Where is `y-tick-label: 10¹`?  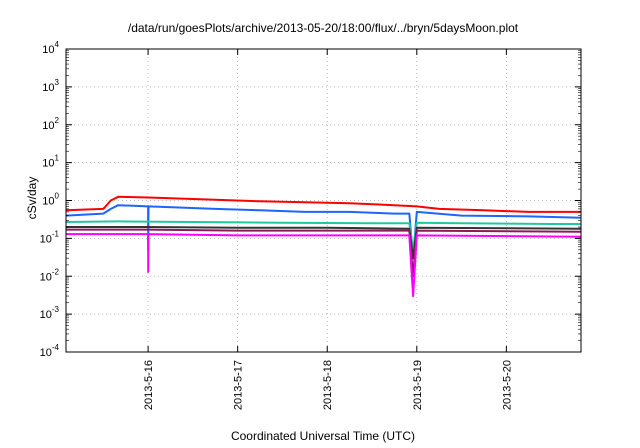
y-tick-label: 10¹ is located at coordinates (50, 162).